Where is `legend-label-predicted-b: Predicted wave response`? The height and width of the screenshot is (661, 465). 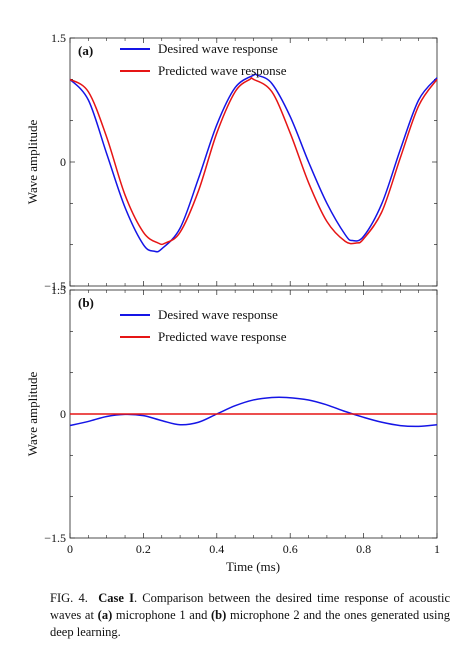 legend-label-predicted-b: Predicted wave response is located at coordinates (222, 336).